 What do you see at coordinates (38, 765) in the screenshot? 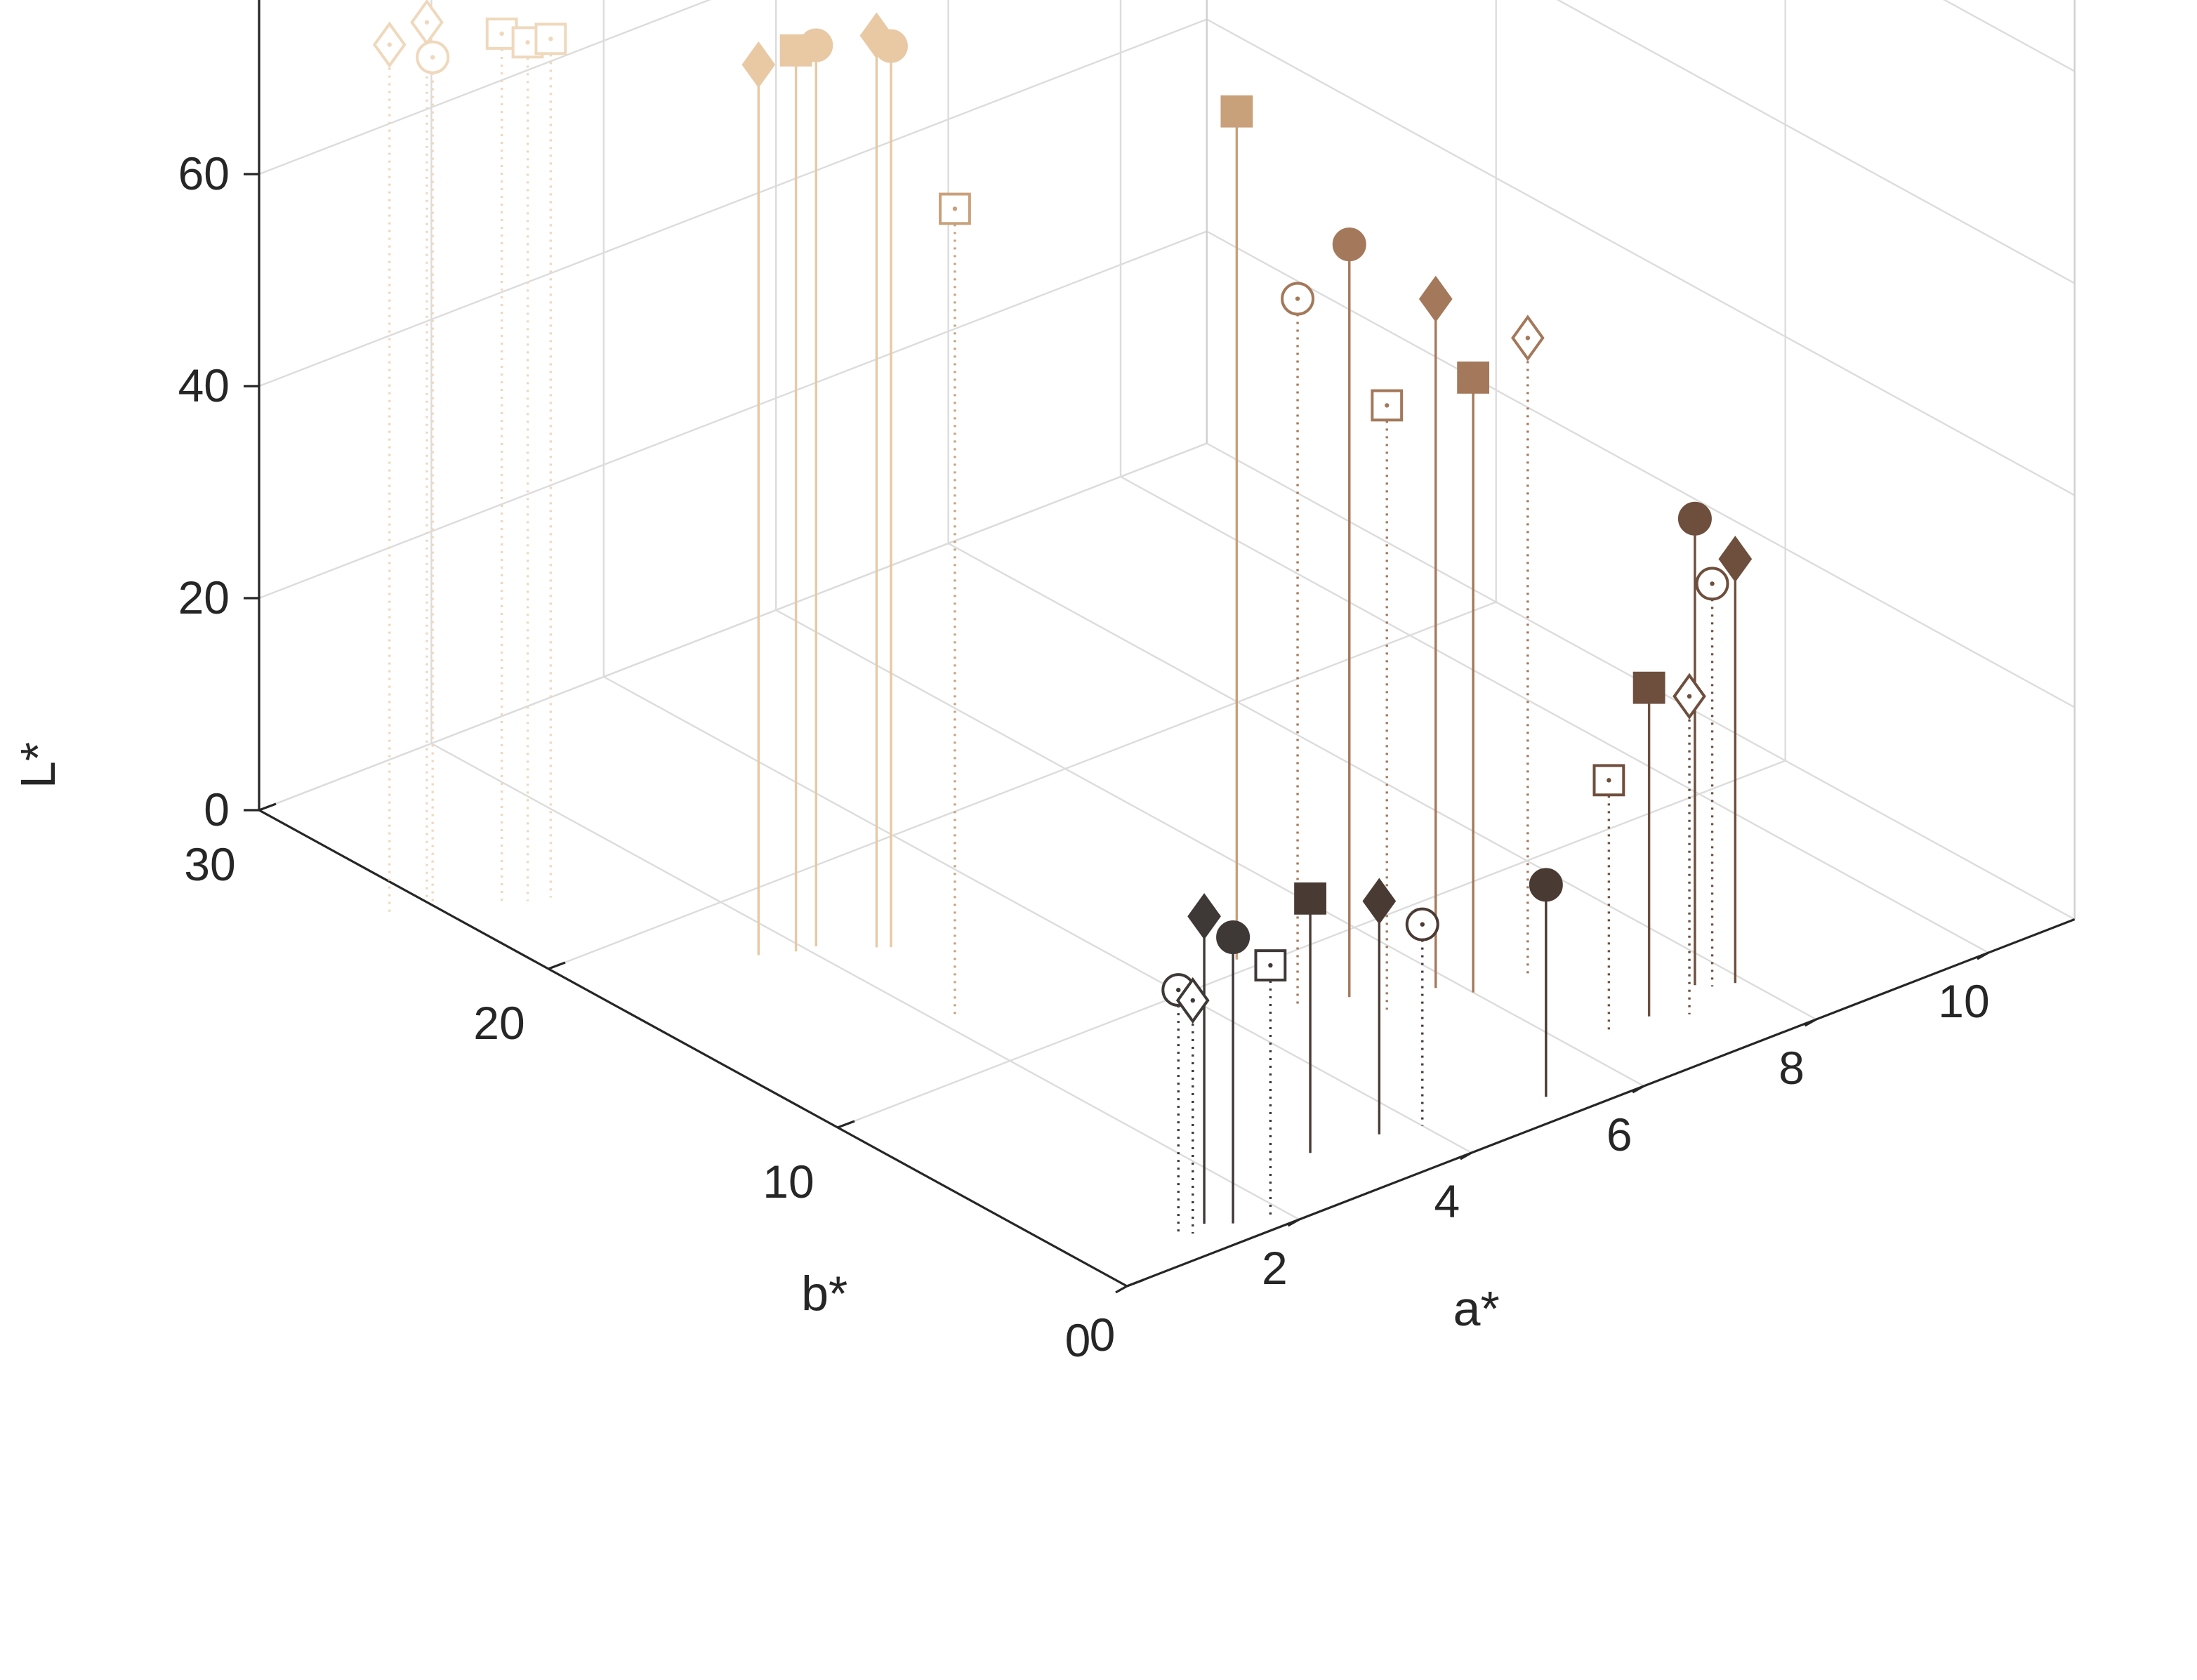
I see `z-axis-label: L*` at bounding box center [38, 765].